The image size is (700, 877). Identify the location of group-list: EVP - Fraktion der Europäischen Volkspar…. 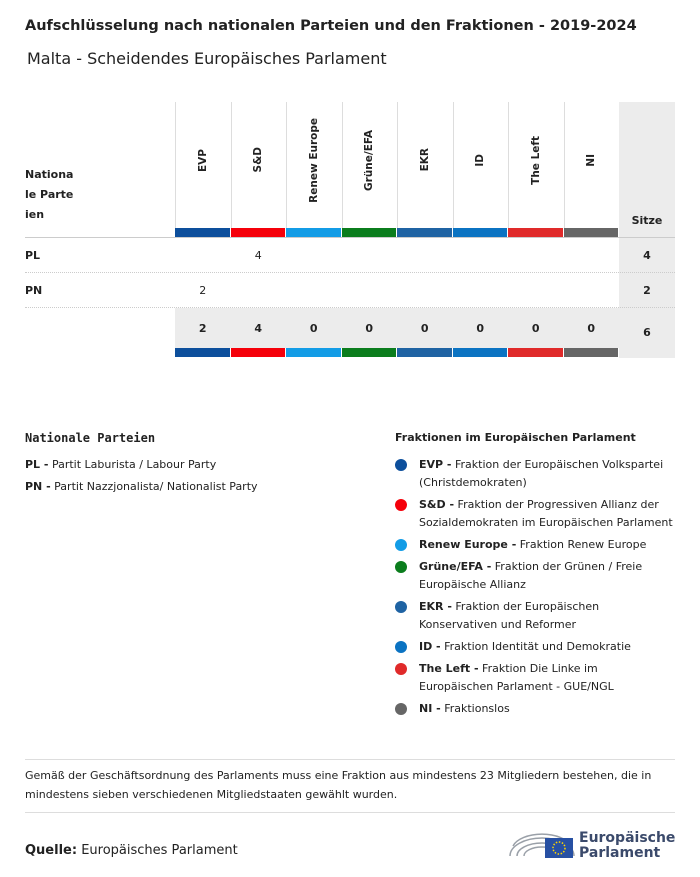
(535, 587).